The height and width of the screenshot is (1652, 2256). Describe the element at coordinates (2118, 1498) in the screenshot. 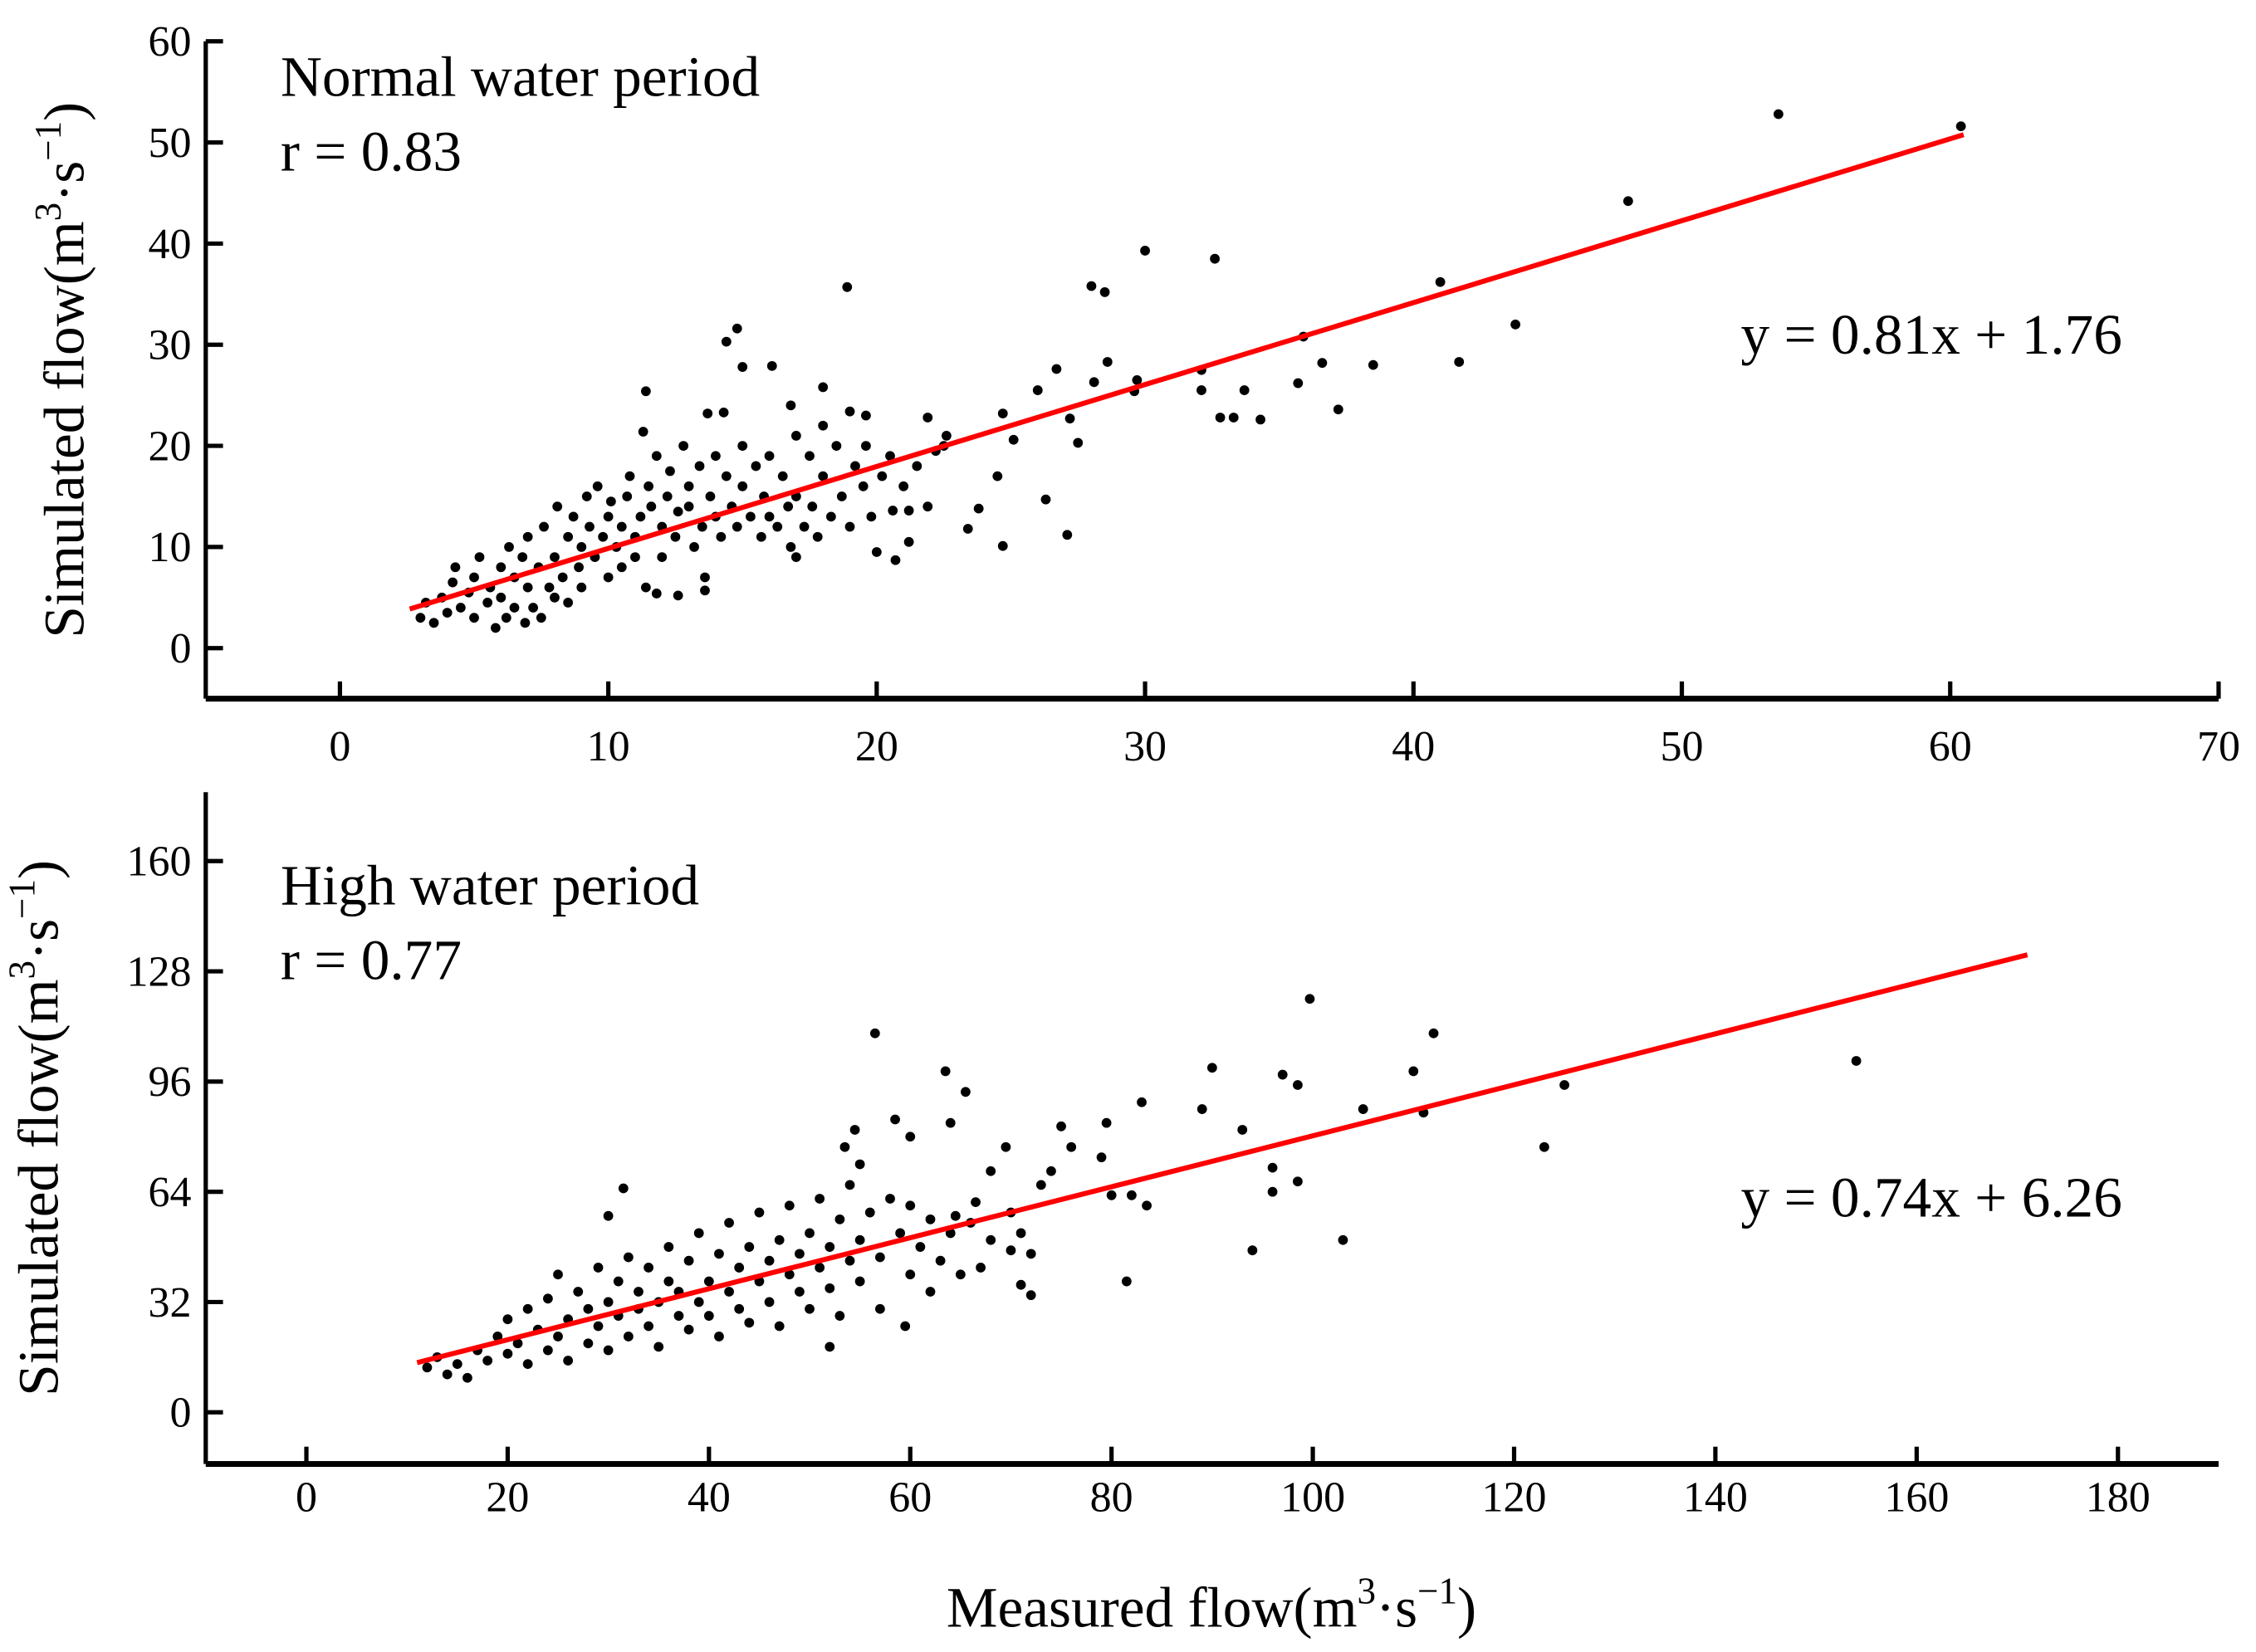

I see `x-tick-label: 180` at that location.